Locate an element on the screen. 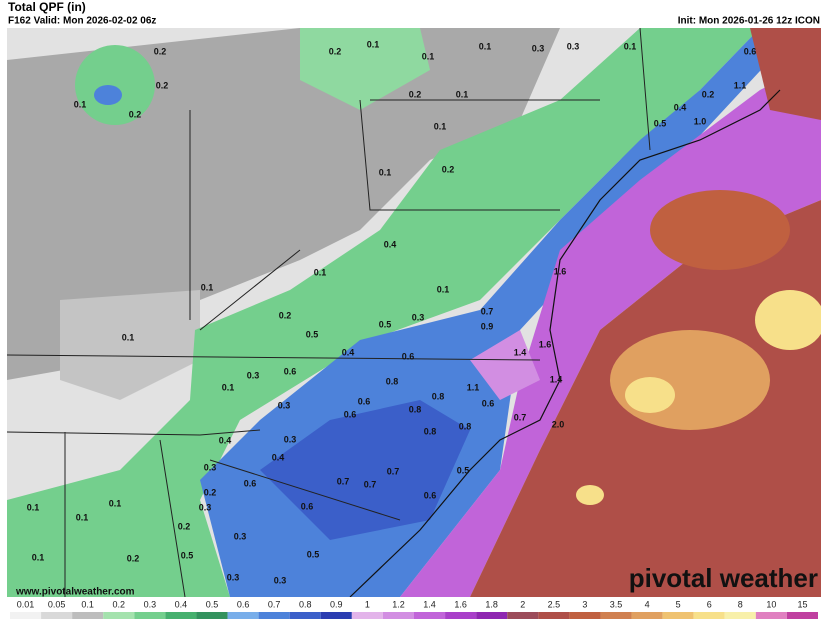 Image resolution: width=828 pixels, height=619 pixels. colorbar-label: 15 is located at coordinates (802, 604).